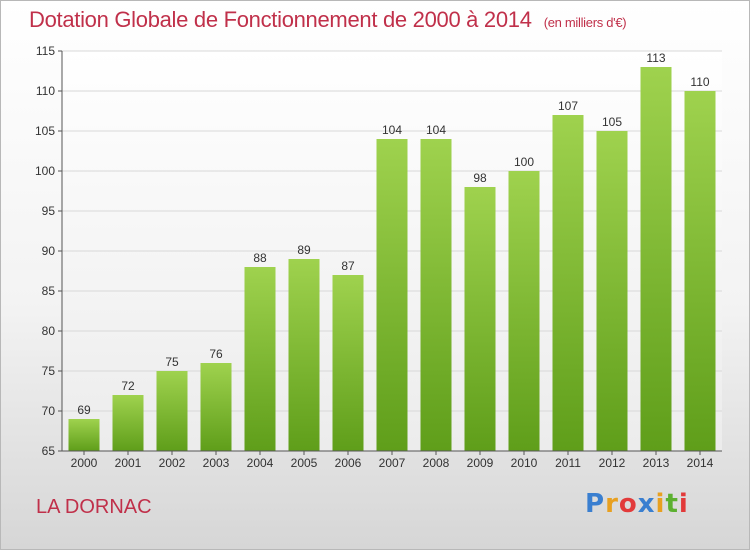 This screenshot has height=551, width=750. What do you see at coordinates (524, 162) in the screenshot?
I see `bar-value-label: 100` at bounding box center [524, 162].